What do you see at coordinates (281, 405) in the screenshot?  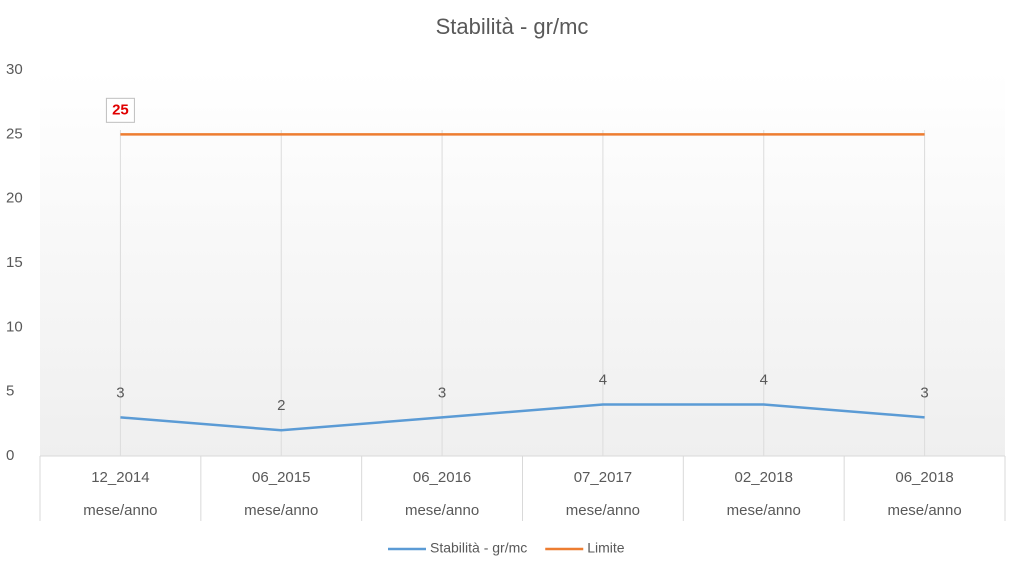 I see `data-label: 2` at bounding box center [281, 405].